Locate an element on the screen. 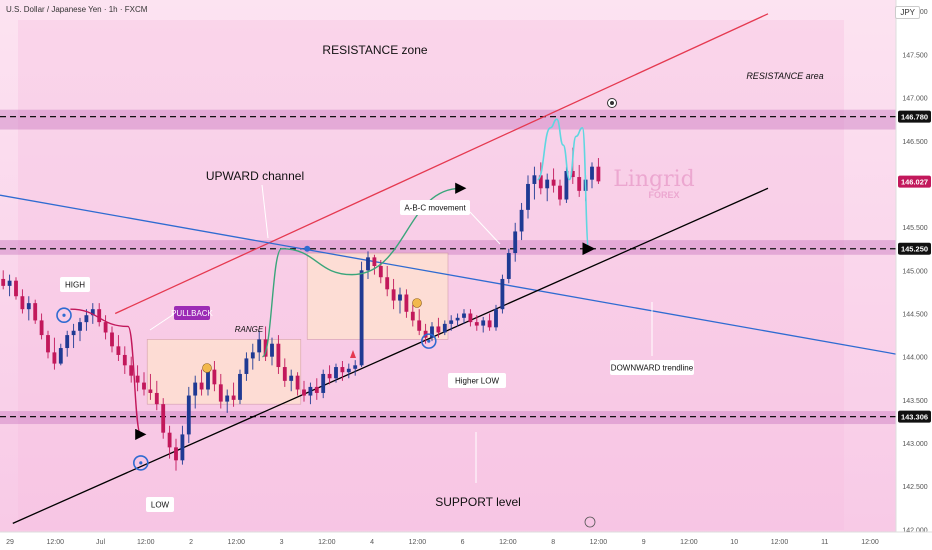  downward-trendline-label: DOWNWARD trendline is located at coordinates (652, 368).